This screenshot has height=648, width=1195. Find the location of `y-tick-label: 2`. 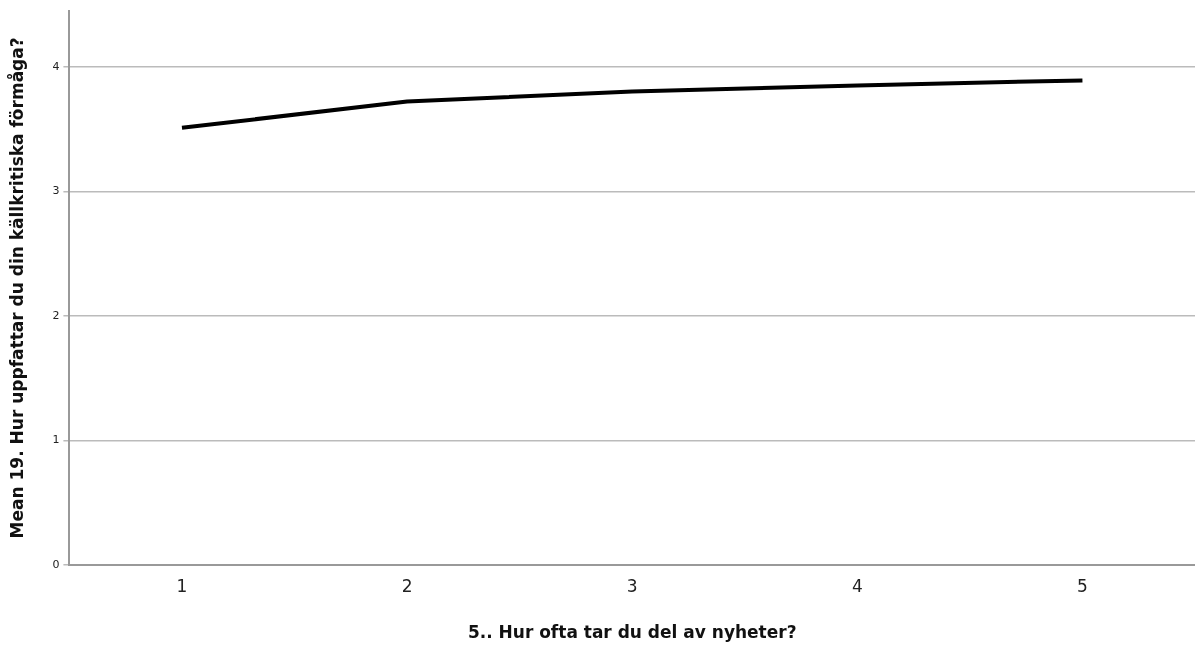

y-tick-label: 2 is located at coordinates (56, 315).